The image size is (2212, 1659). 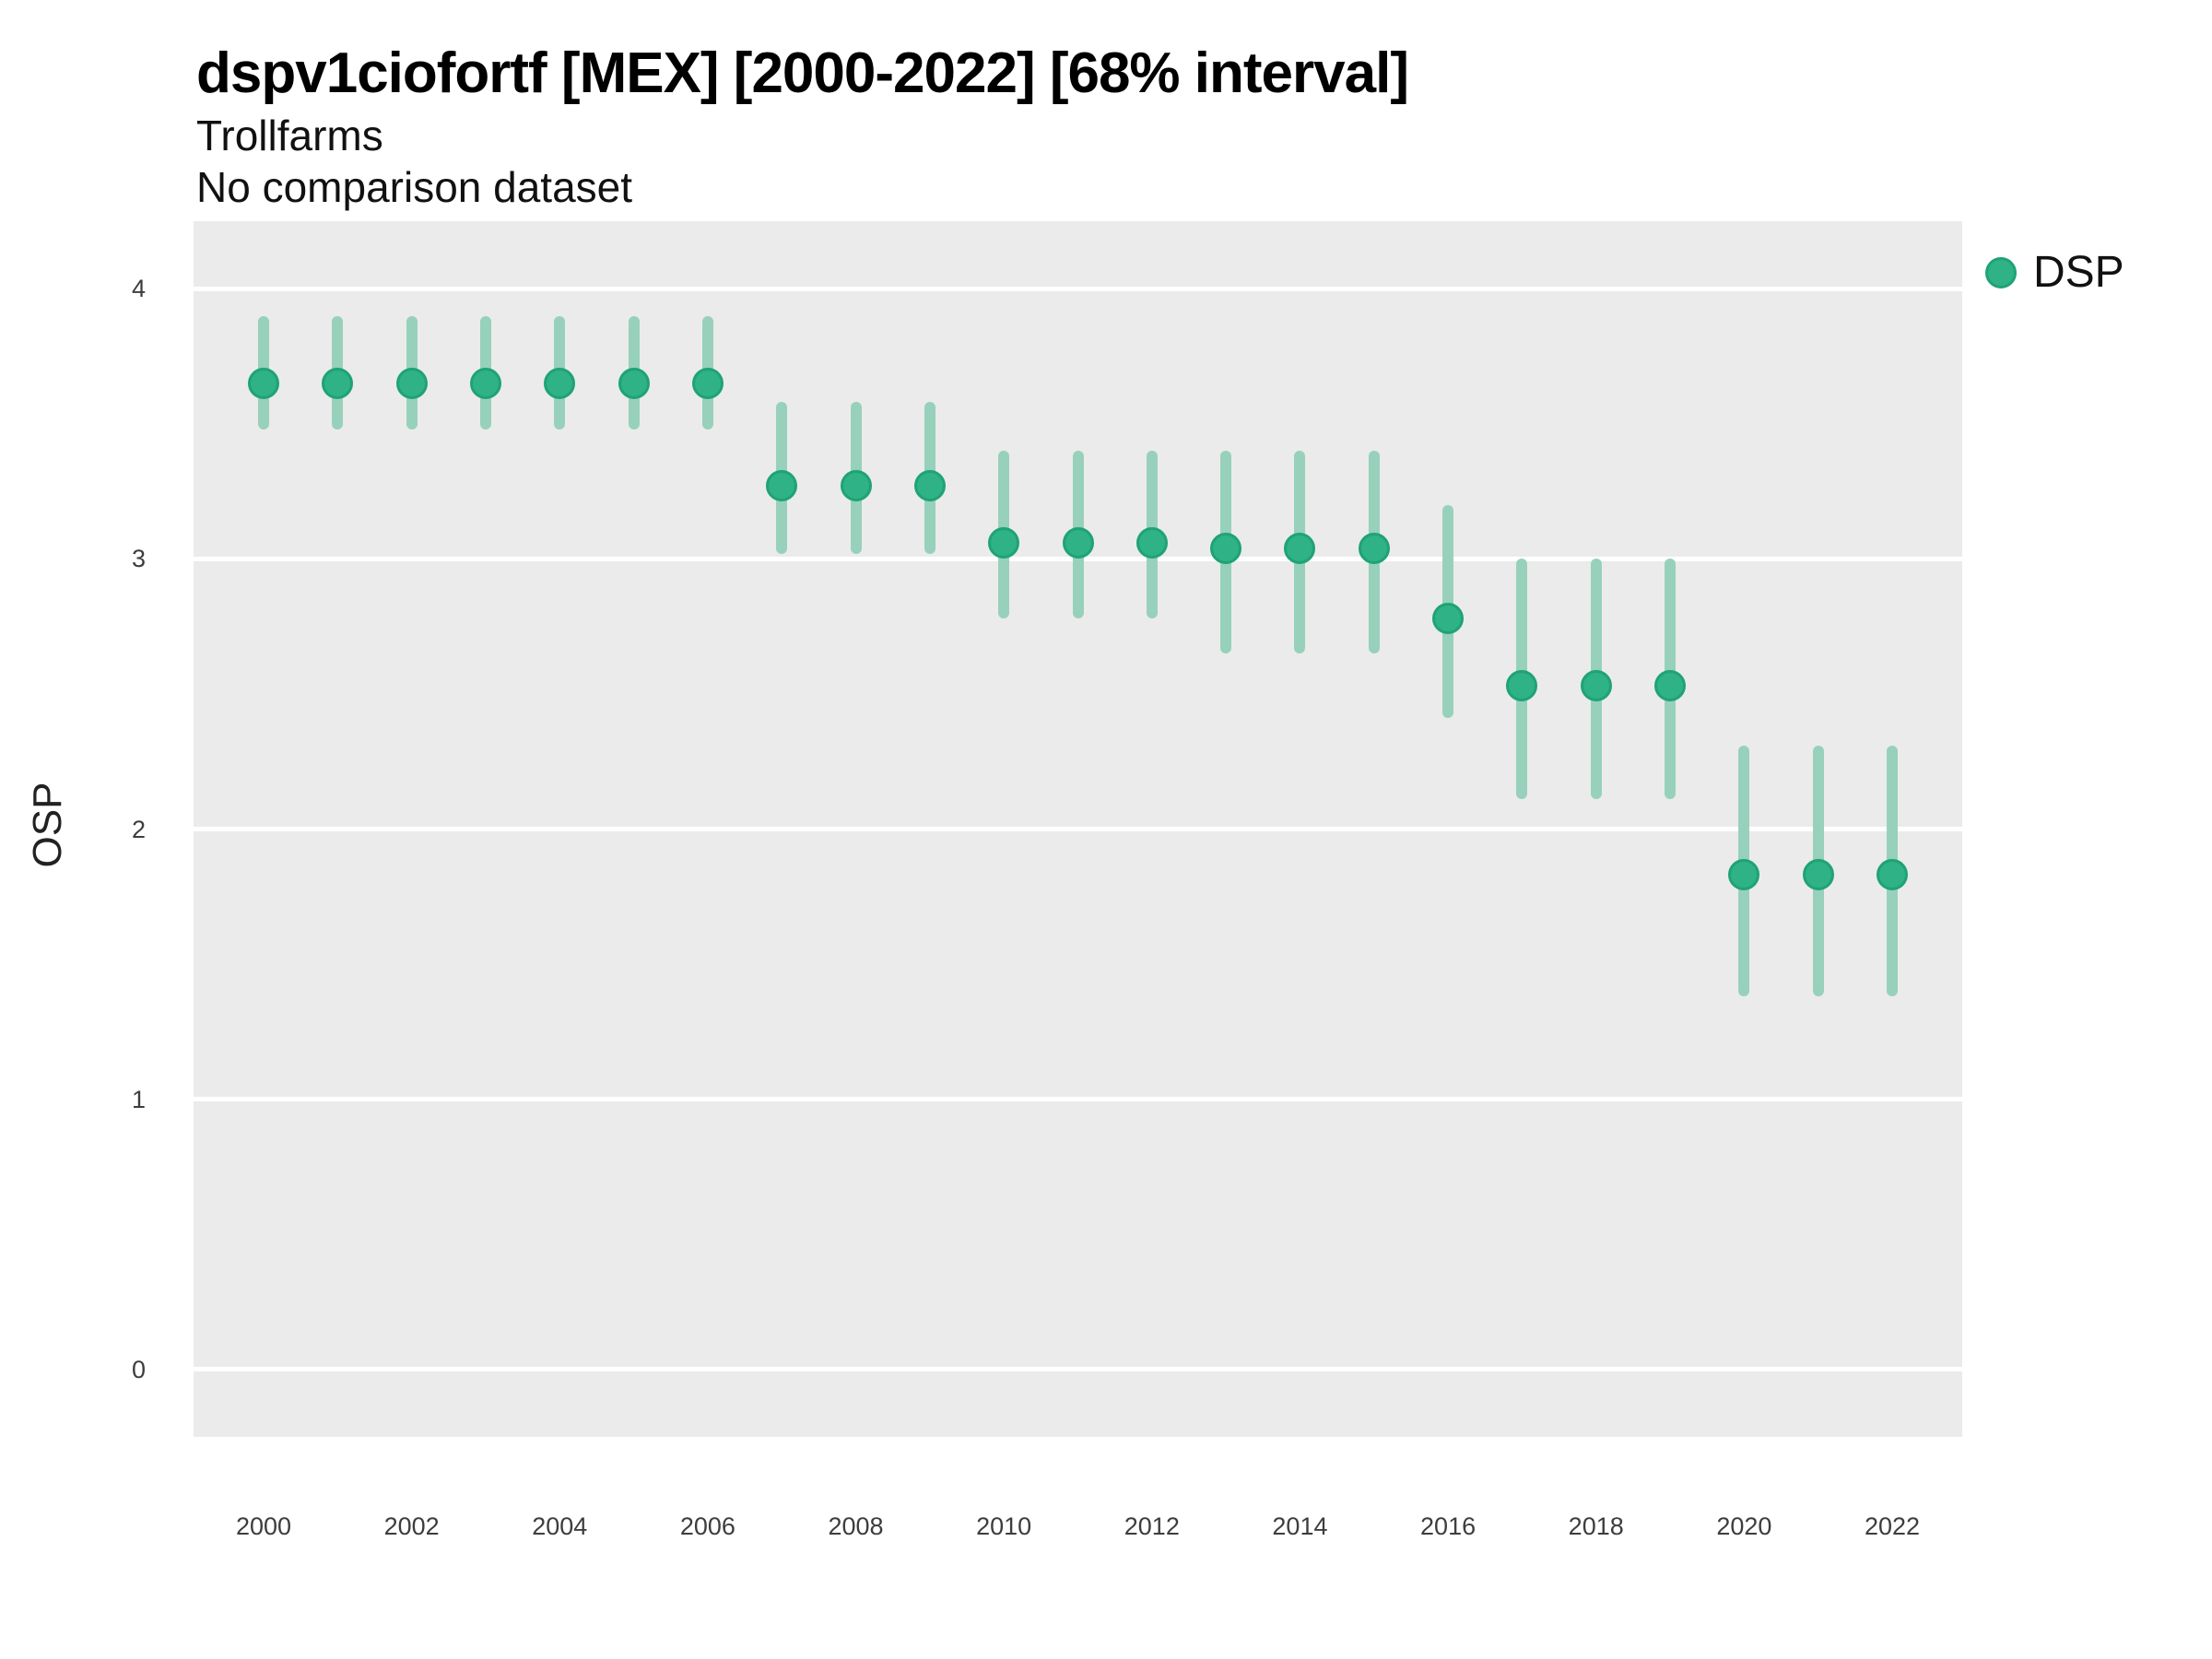 What do you see at coordinates (414, 187) in the screenshot?
I see `comparison-note: No comparison dataset` at bounding box center [414, 187].